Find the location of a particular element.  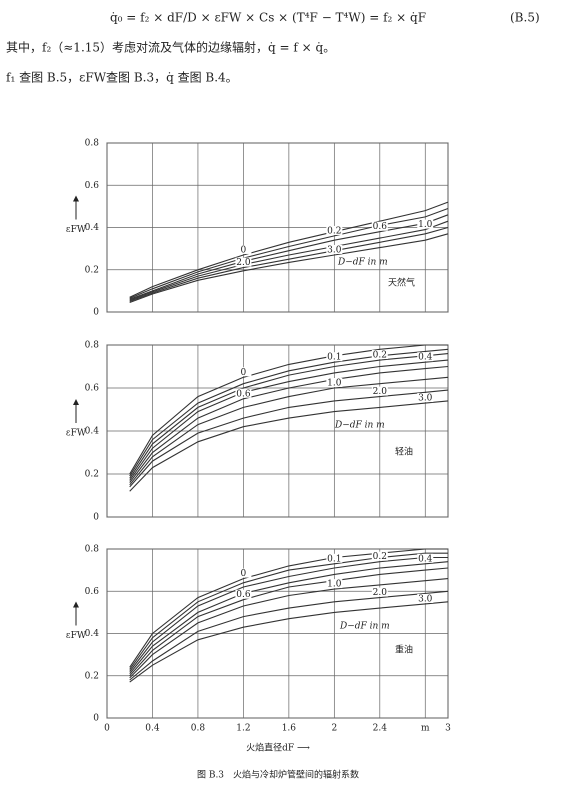

x-tick-label: 2 is located at coordinates (334, 729).